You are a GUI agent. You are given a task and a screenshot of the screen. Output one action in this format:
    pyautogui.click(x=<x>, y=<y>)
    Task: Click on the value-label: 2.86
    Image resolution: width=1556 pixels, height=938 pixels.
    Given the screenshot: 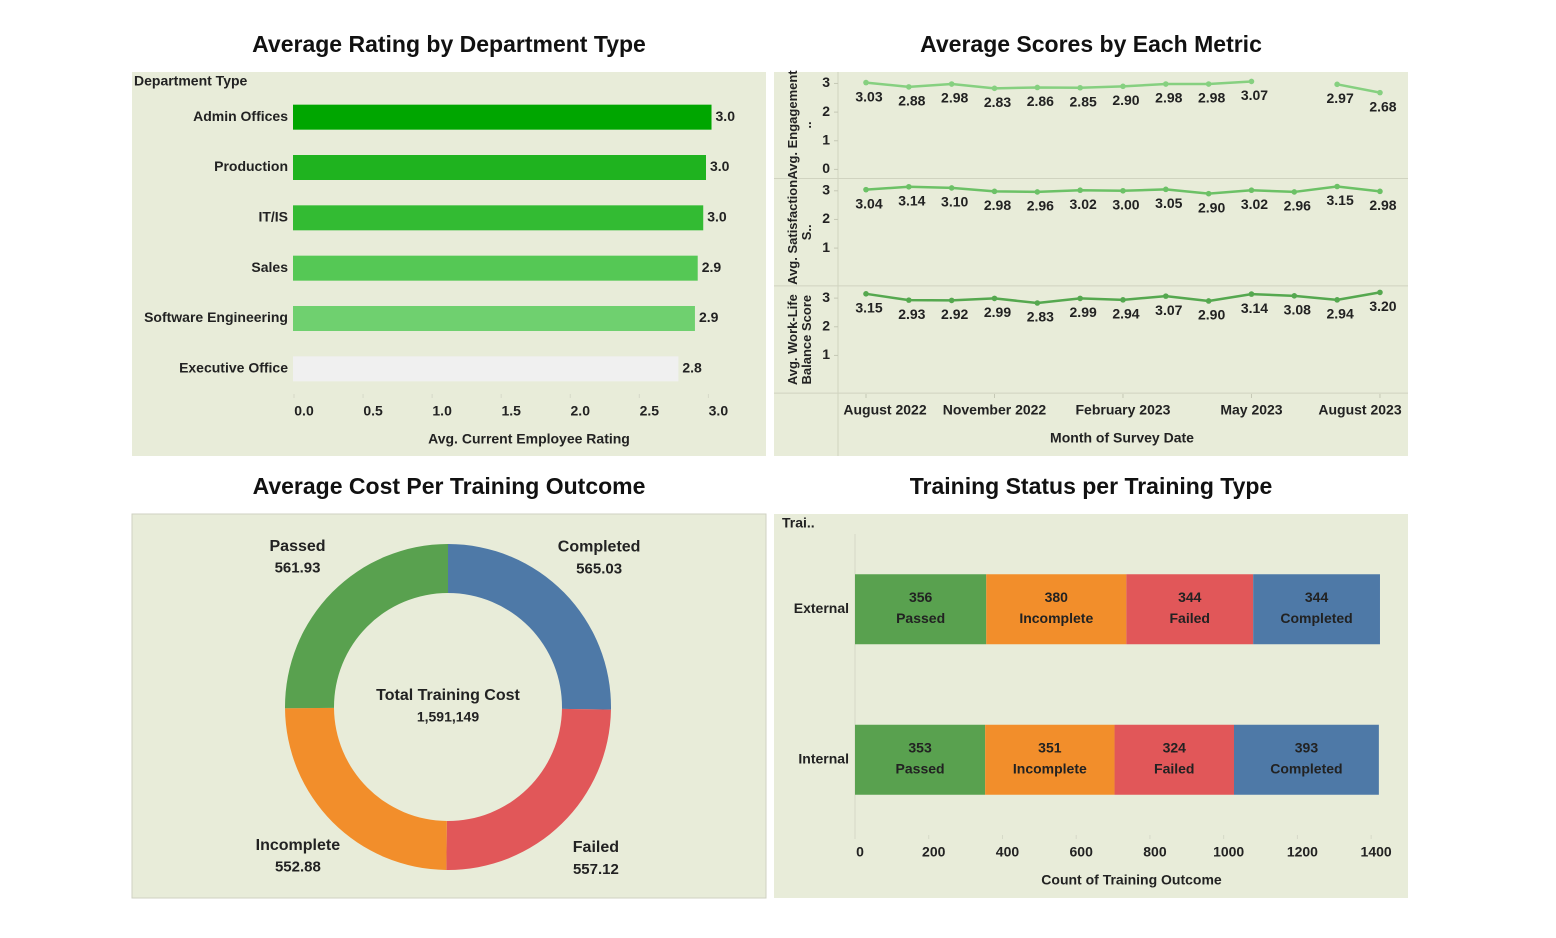 What is the action you would take?
    pyautogui.click(x=1040, y=101)
    